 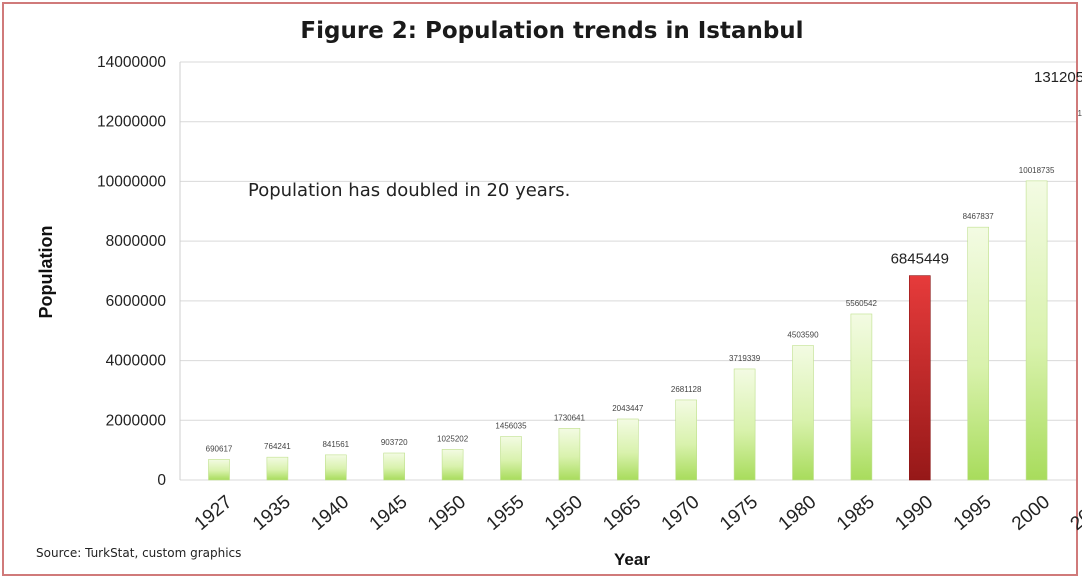 What do you see at coordinates (394, 442) in the screenshot?
I see `data-label: 903720` at bounding box center [394, 442].